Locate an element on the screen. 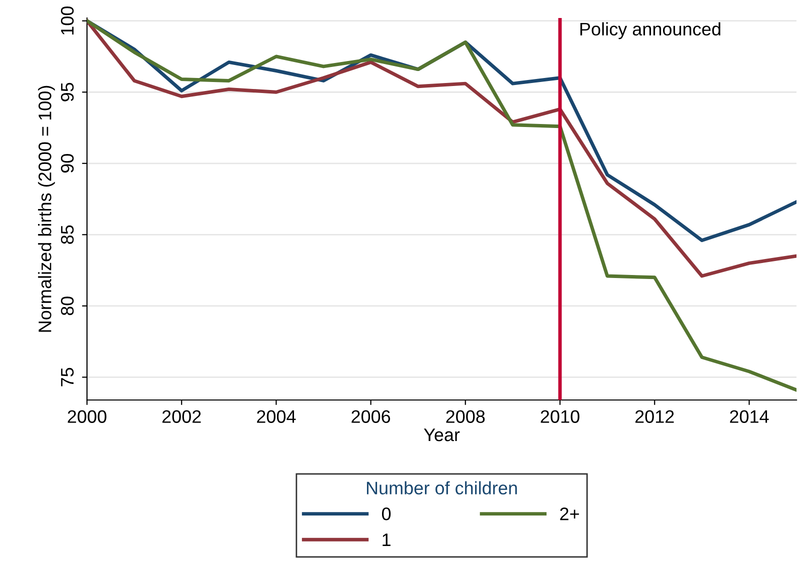 The height and width of the screenshot is (573, 801). x-axis-title: Year is located at coordinates (442, 435).